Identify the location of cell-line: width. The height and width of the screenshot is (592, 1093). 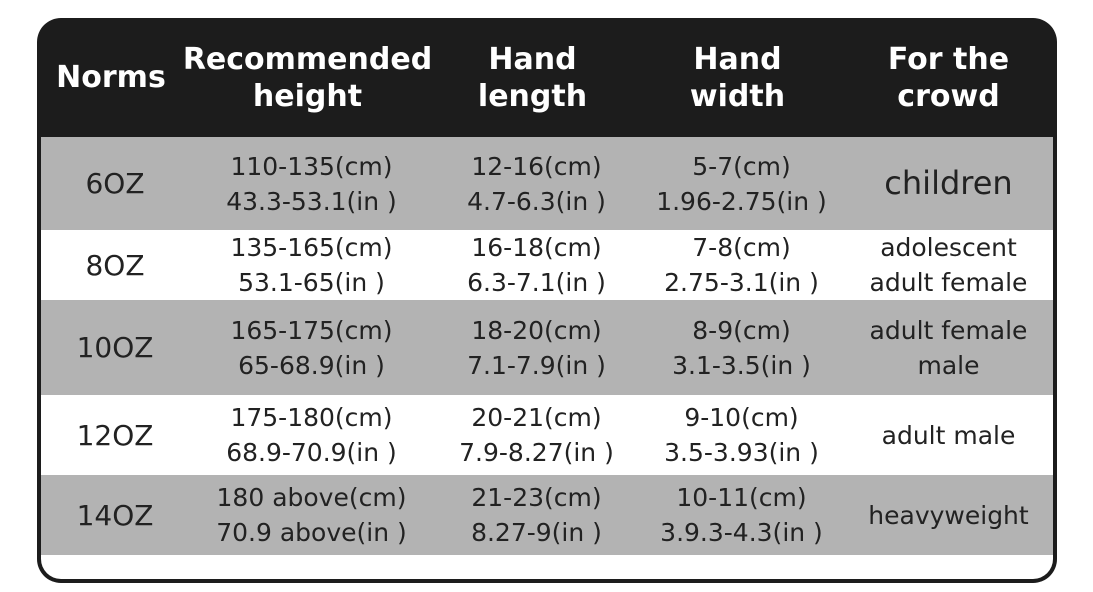
(737, 96).